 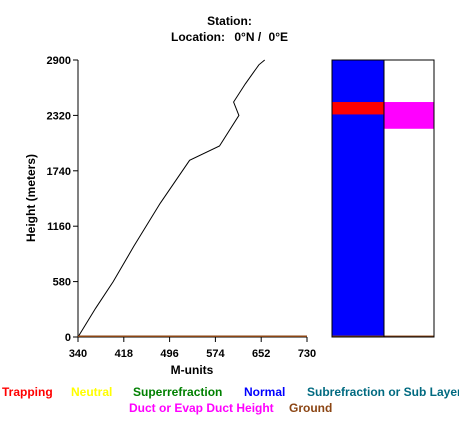 What do you see at coordinates (169, 354) in the screenshot?
I see `x-tick-label: 496` at bounding box center [169, 354].